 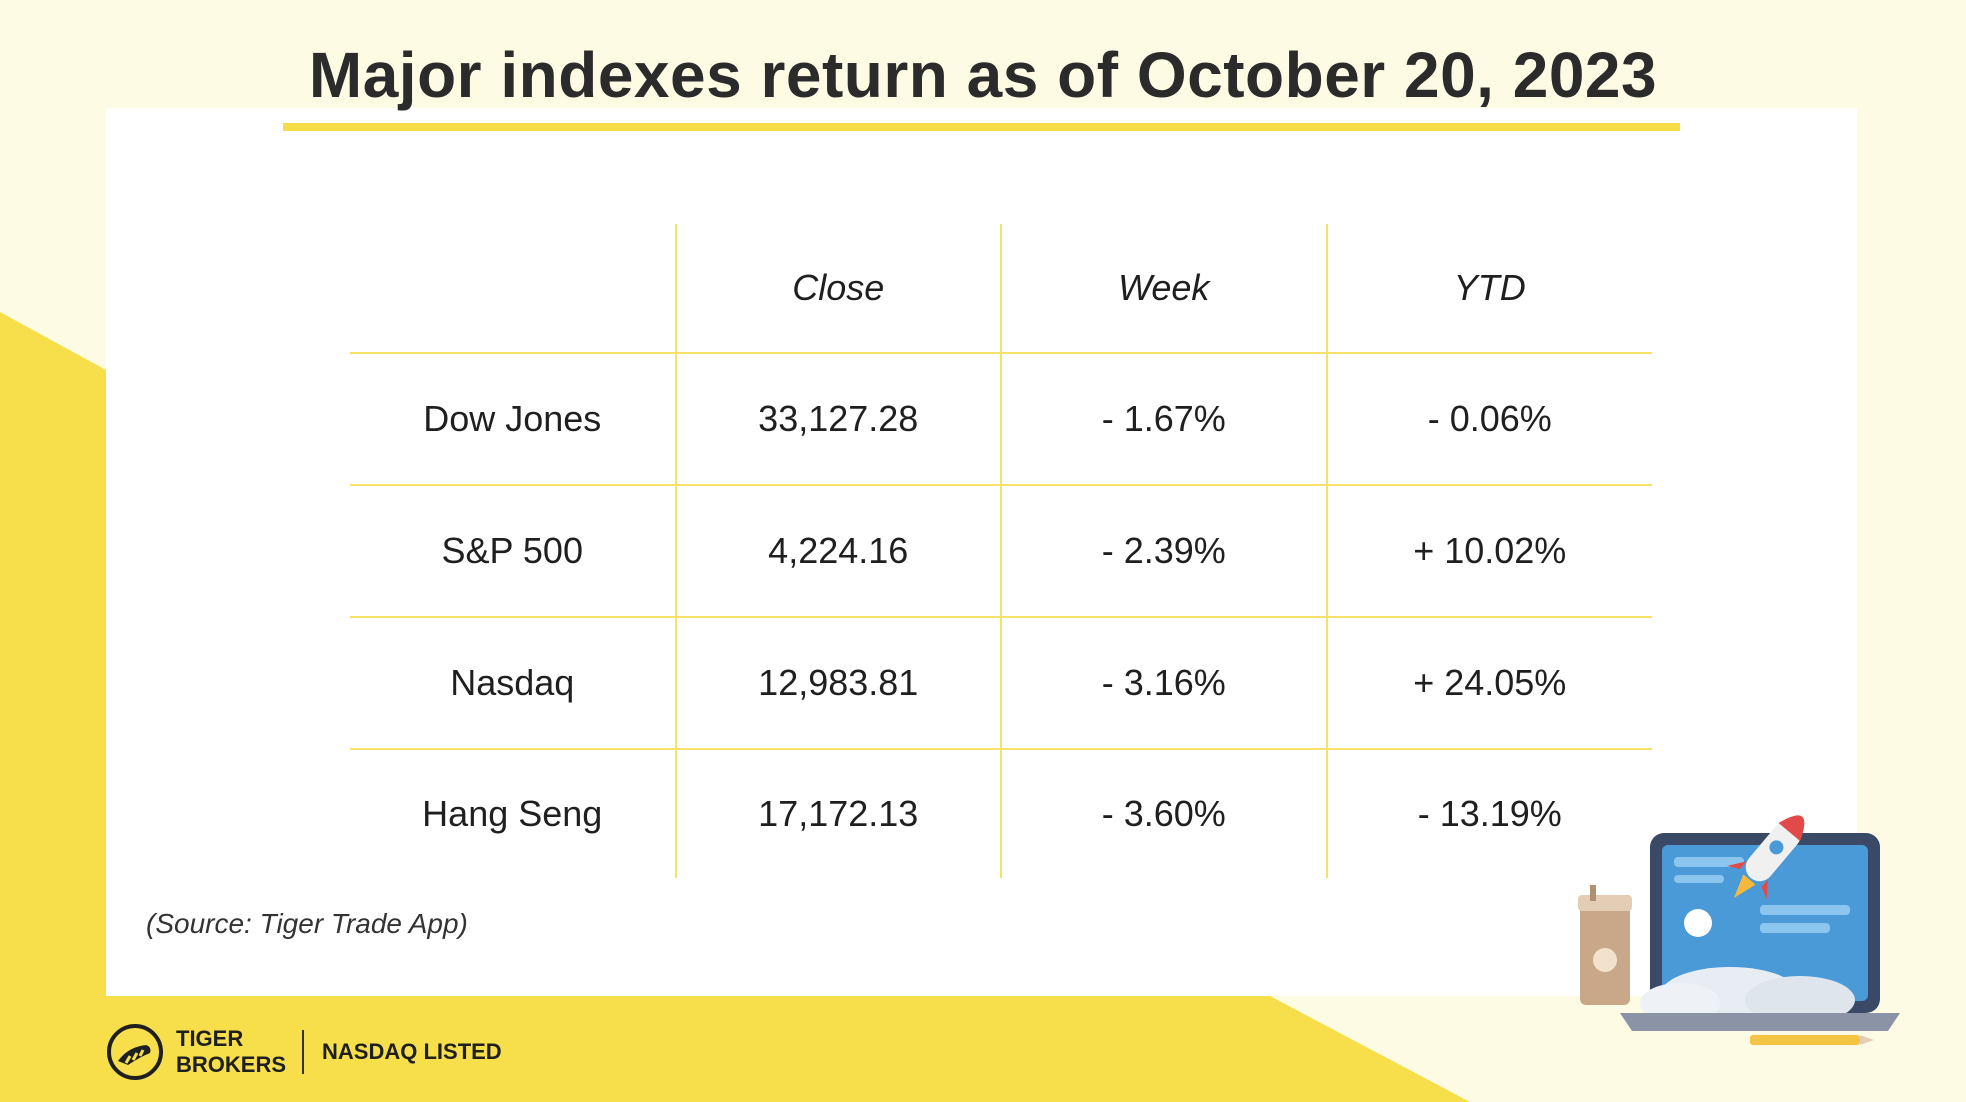 I want to click on tiger-logo-icon, so click(x=135, y=1052).